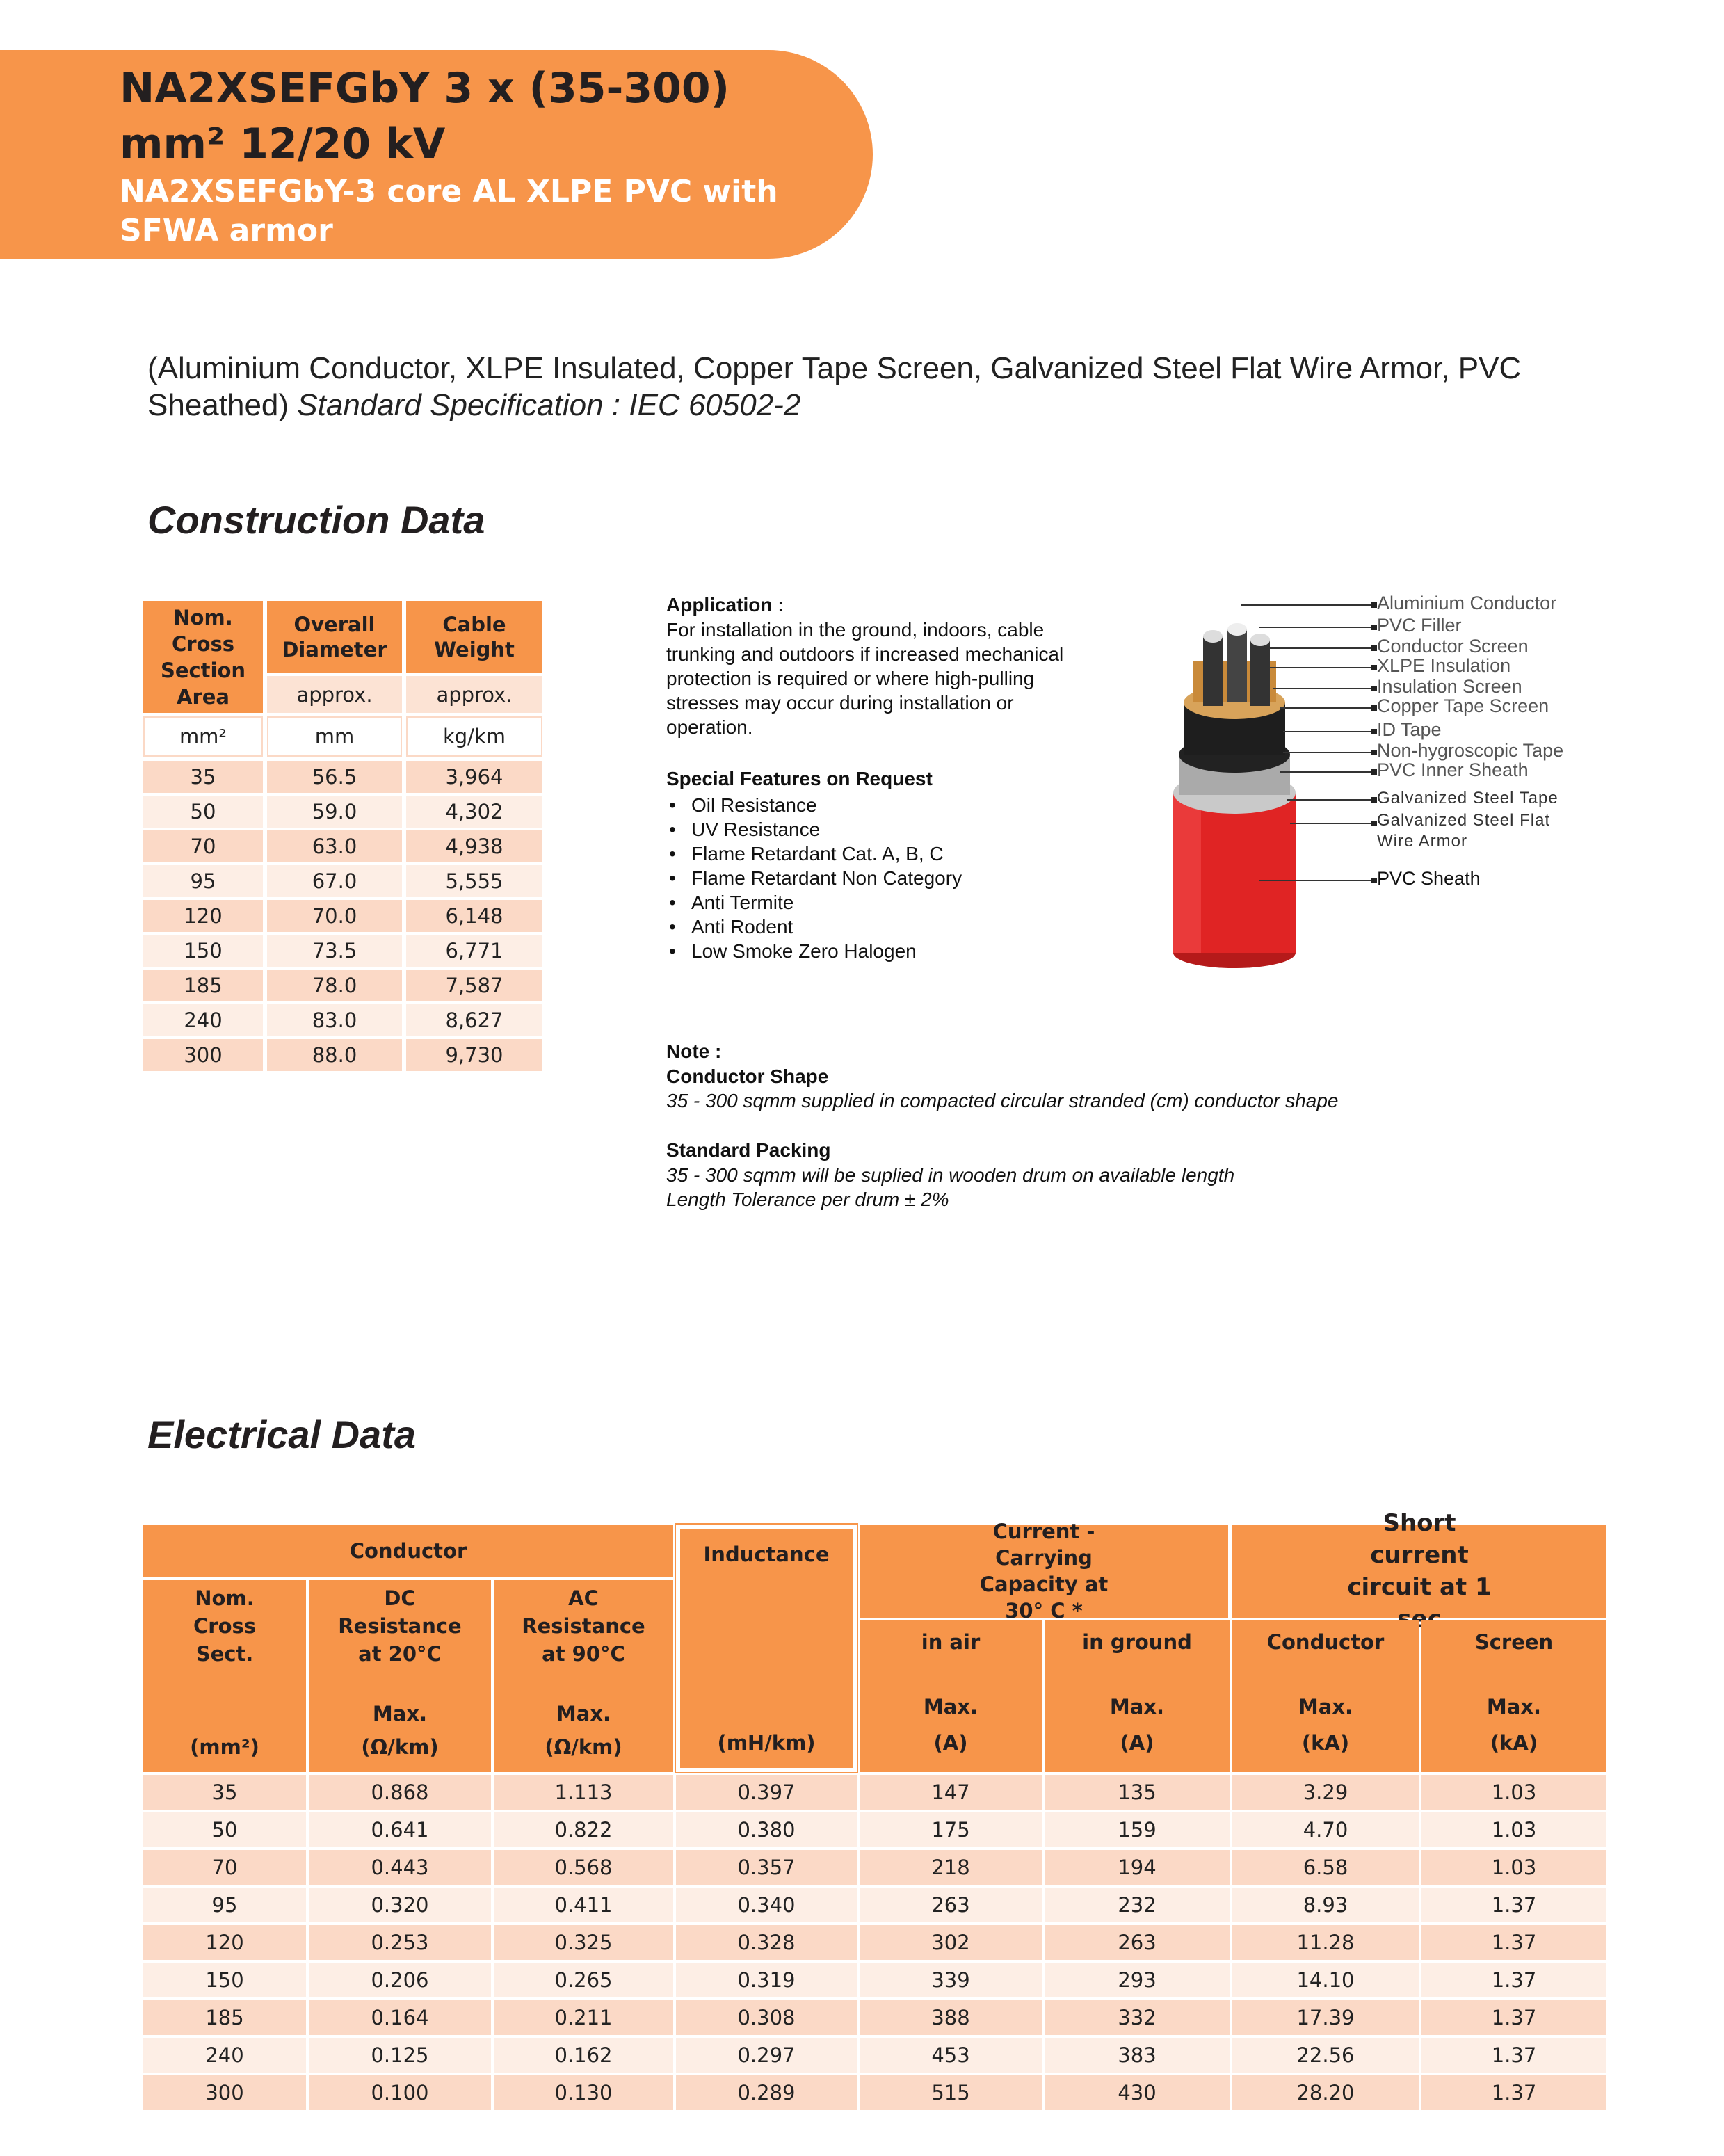  What do you see at coordinates (474, 1055) in the screenshot?
I see `table-cell: 9,730` at bounding box center [474, 1055].